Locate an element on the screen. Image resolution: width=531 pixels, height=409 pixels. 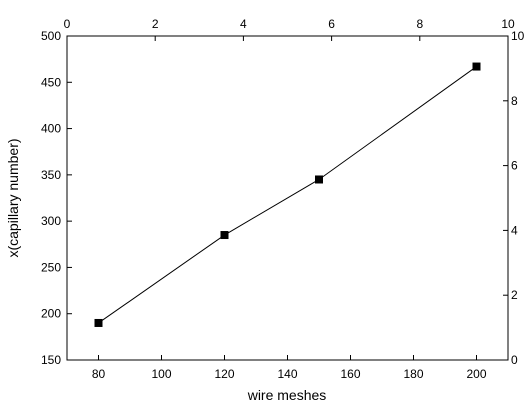
right-tick-label: 6 is located at coordinates (514, 166).